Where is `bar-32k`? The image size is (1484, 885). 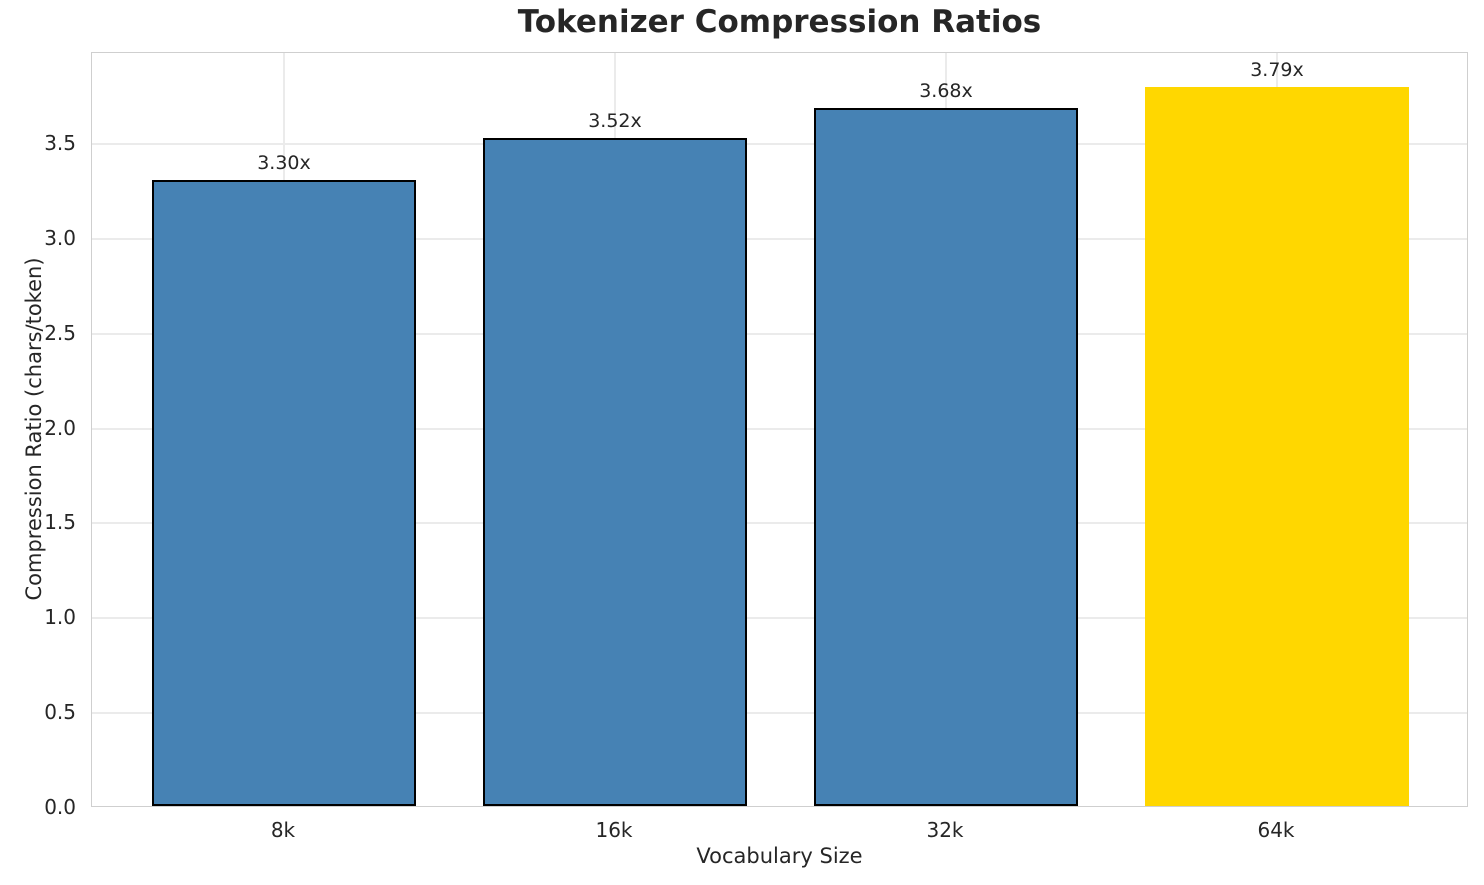 bar-32k is located at coordinates (946, 456).